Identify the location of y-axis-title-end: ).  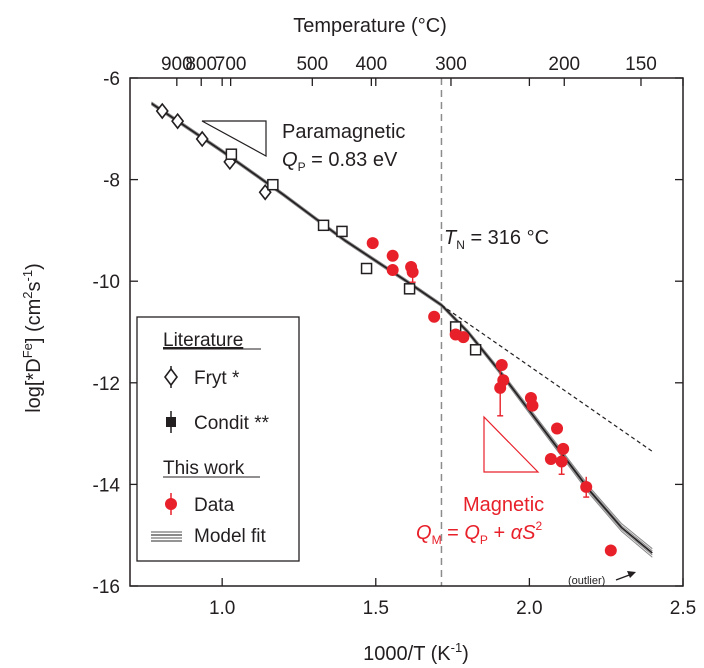
(34, 266).